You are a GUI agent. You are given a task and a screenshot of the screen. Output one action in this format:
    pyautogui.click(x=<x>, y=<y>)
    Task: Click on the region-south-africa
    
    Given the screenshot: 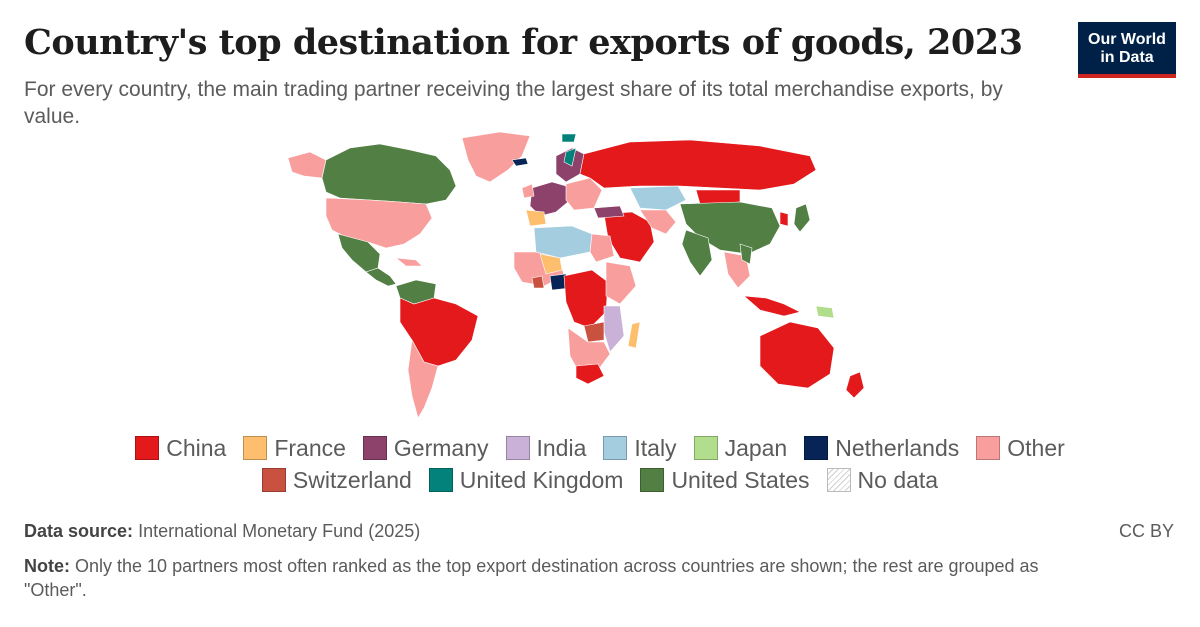 What is the action you would take?
    pyautogui.click(x=590, y=374)
    